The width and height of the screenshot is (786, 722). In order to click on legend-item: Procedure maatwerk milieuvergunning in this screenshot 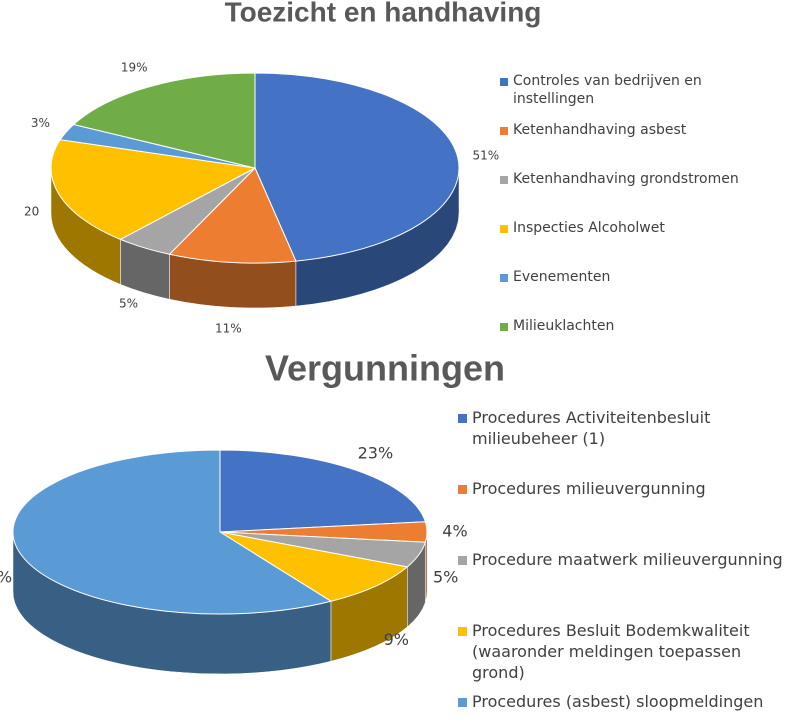, I will do `click(620, 560)`.